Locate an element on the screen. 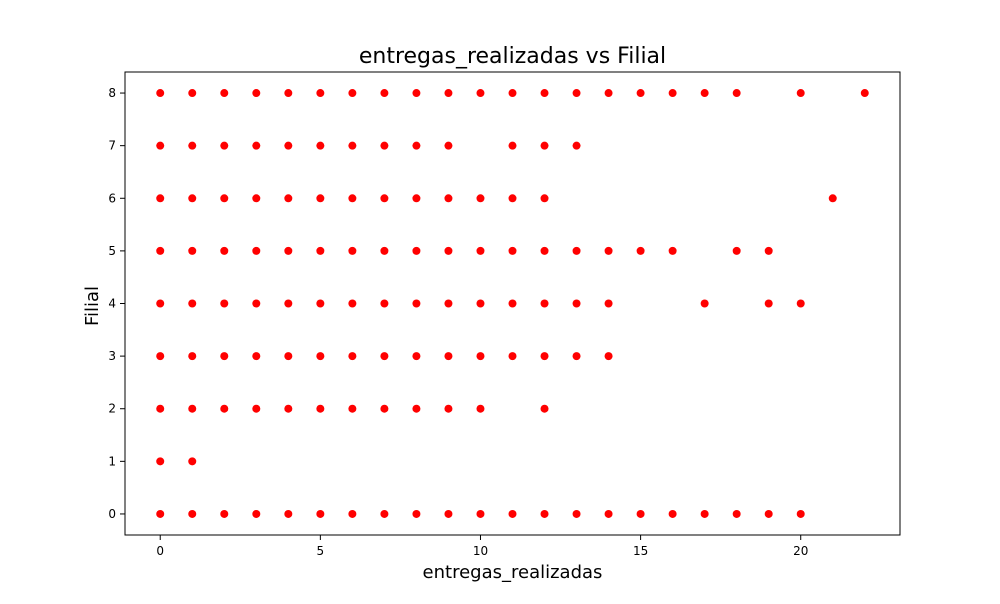 The image size is (1000, 604). x-tick-label: 15 is located at coordinates (640, 551).